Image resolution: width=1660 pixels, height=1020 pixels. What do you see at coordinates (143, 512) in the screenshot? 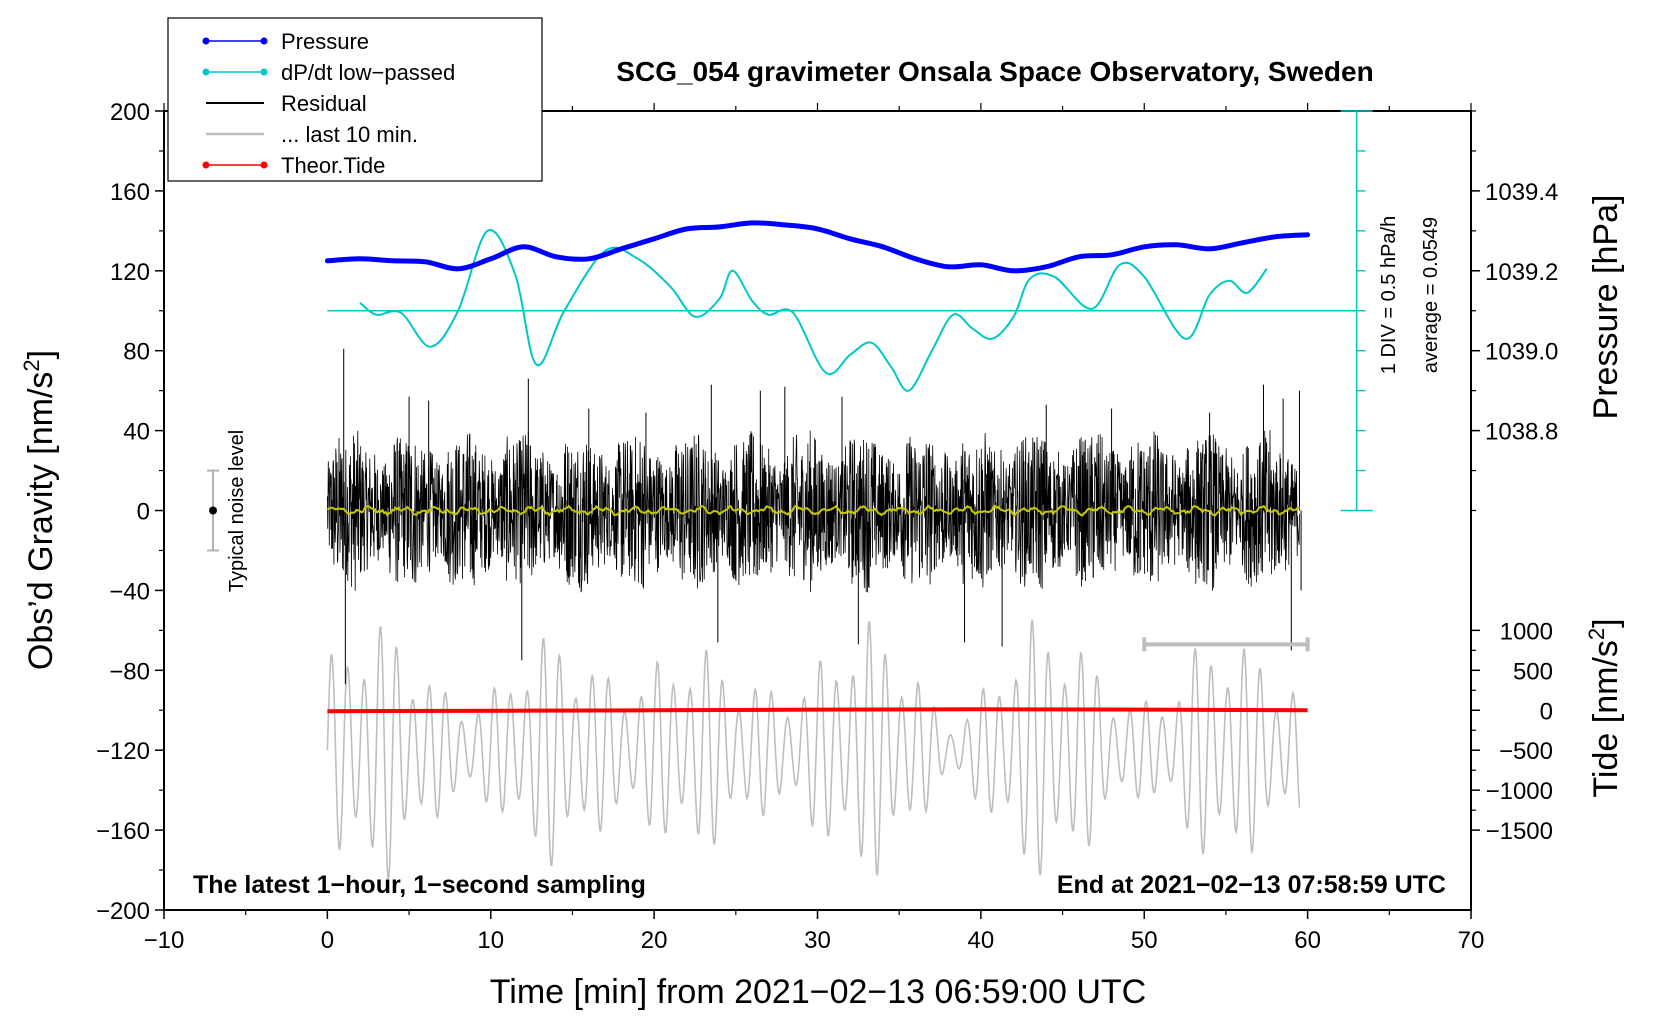
I see `y-tick-label: 0` at bounding box center [143, 512].